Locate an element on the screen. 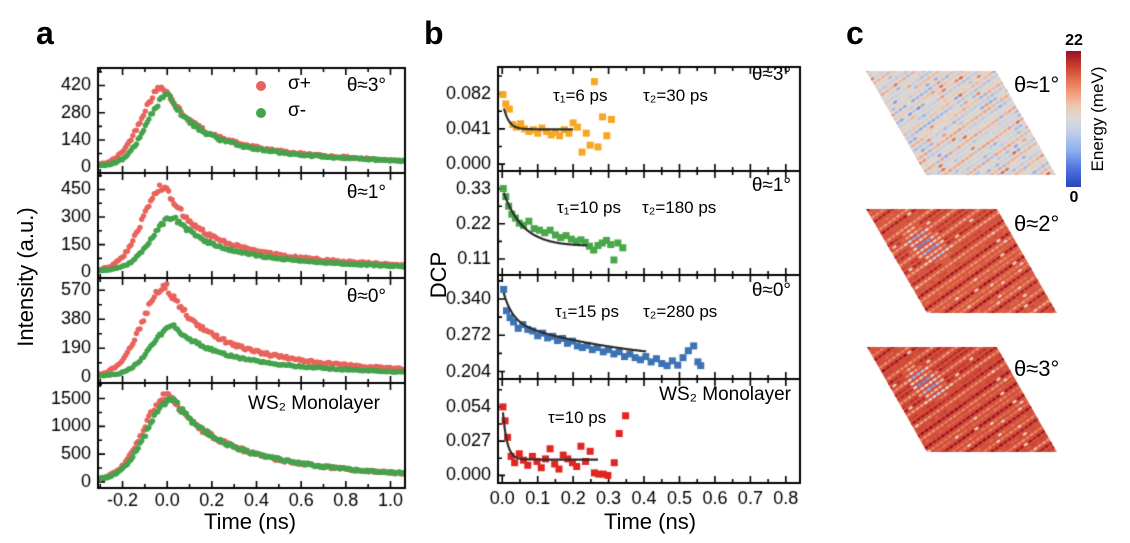 Image resolution: width=1130 pixels, height=543 pixels. panel-b-y-axis-label: DCP is located at coordinates (438, 275).